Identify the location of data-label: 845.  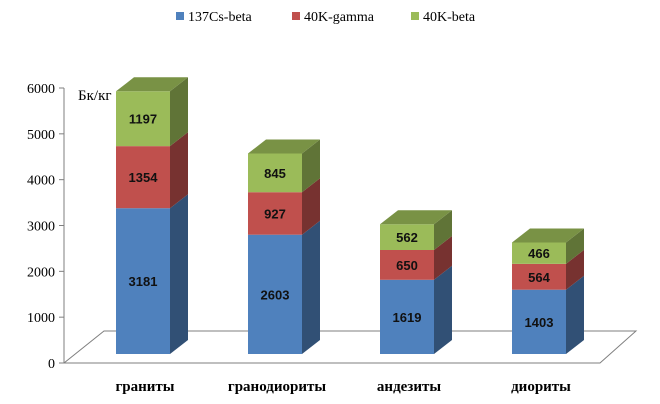
(275, 173).